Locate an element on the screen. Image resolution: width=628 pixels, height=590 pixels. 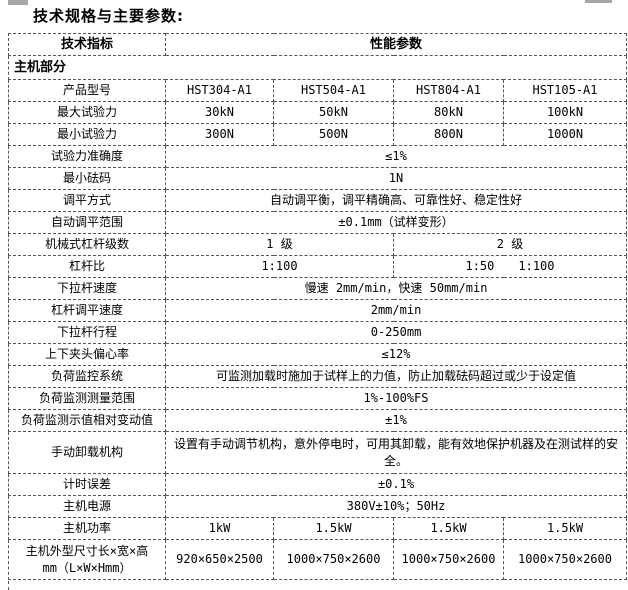
row-label: 最小试验力 is located at coordinates (87, 134).